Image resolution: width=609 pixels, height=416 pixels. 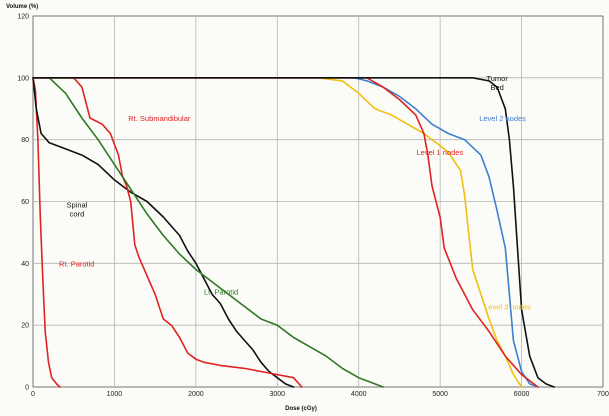 What do you see at coordinates (440, 394) in the screenshot?
I see `x-tick-label: 5000` at bounding box center [440, 394].